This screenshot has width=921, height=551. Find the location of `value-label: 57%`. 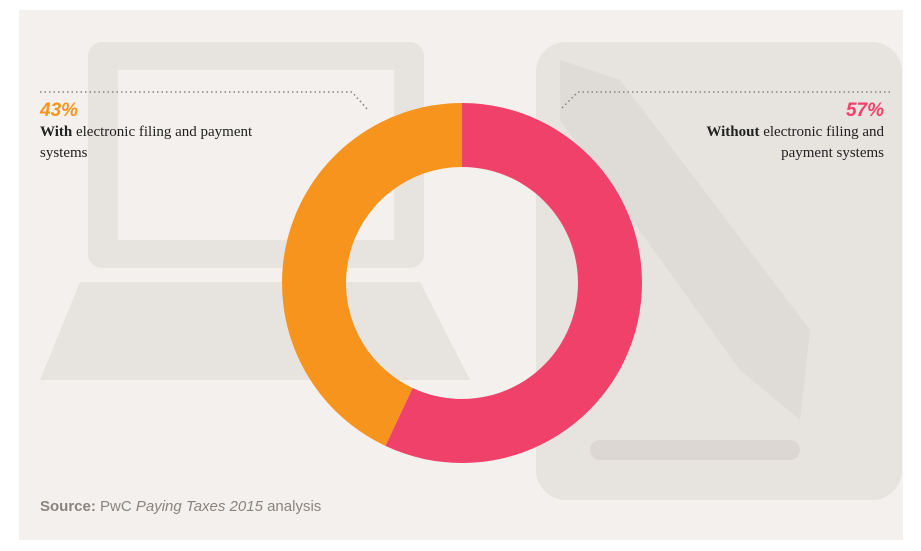

value-label: 57% is located at coordinates (864, 110).